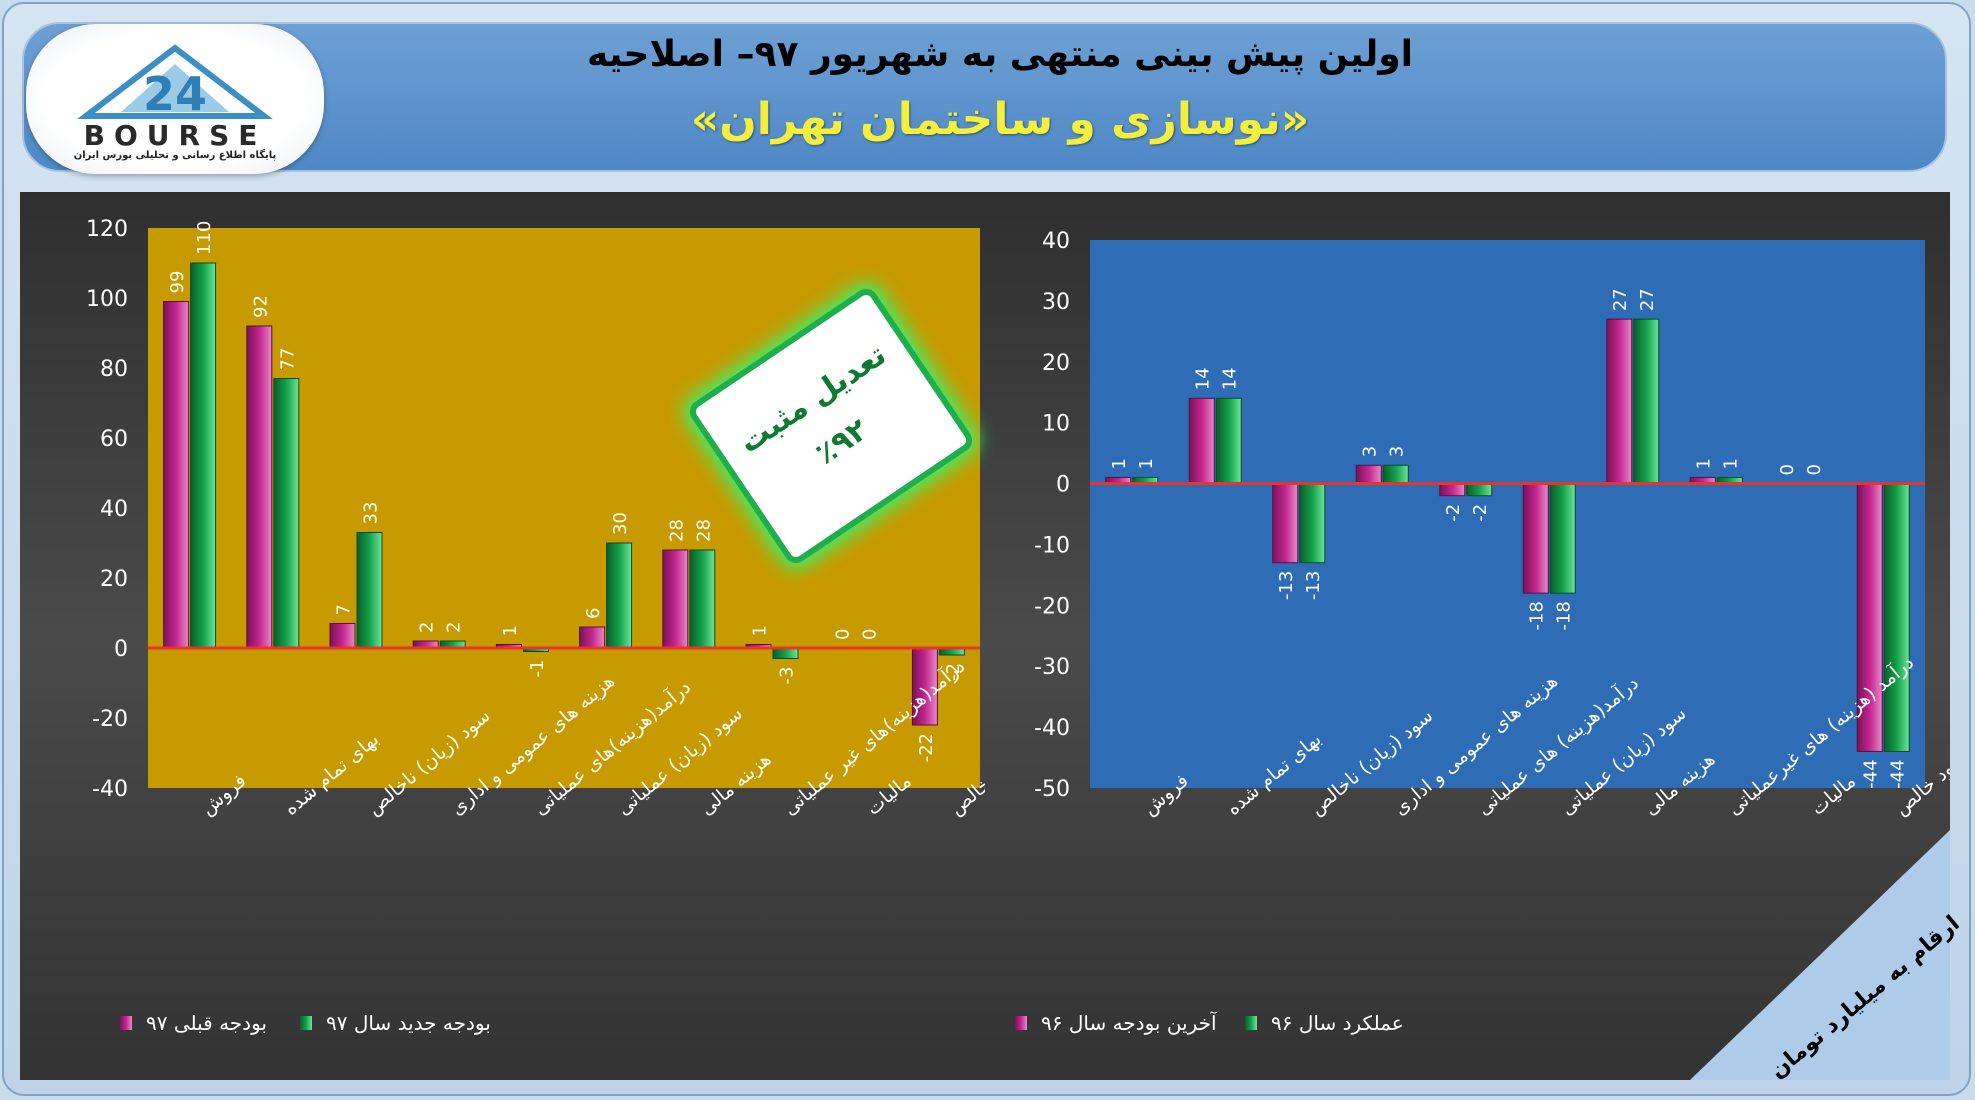 Image resolution: width=1975 pixels, height=1100 pixels. What do you see at coordinates (620, 523) in the screenshot?
I see `data-label: 30` at bounding box center [620, 523].